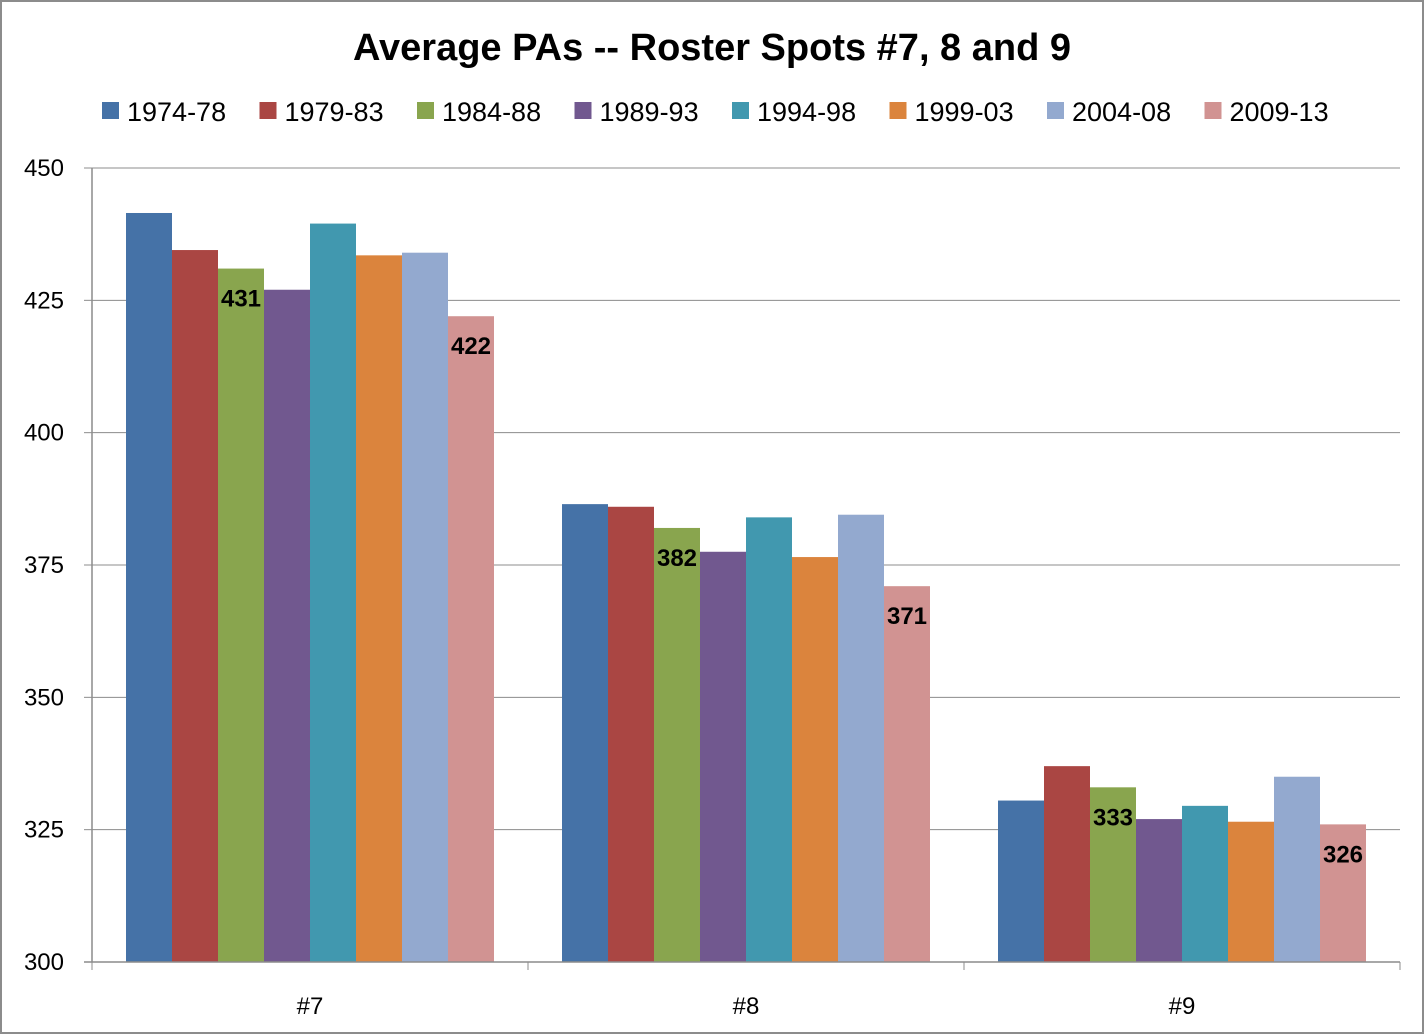  Describe the element at coordinates (44, 433) in the screenshot. I see `y-tick-label: 400` at that location.